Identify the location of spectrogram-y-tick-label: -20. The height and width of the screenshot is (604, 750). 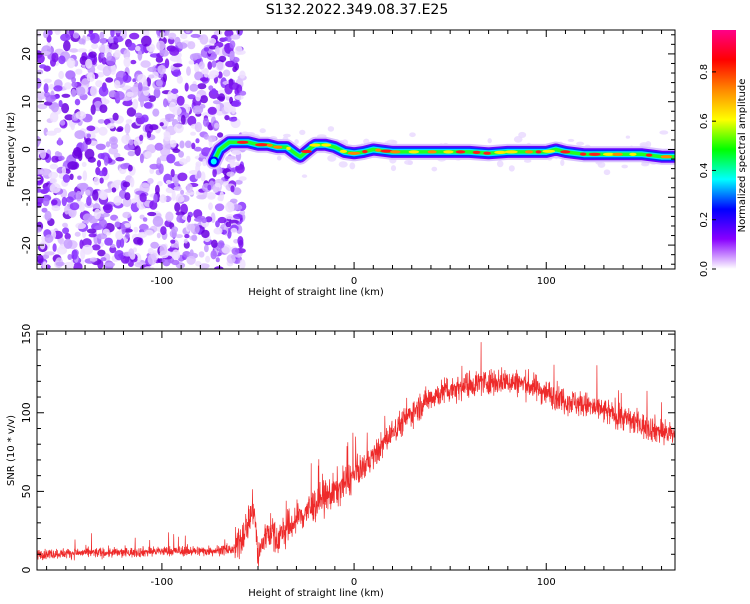
(26, 245).